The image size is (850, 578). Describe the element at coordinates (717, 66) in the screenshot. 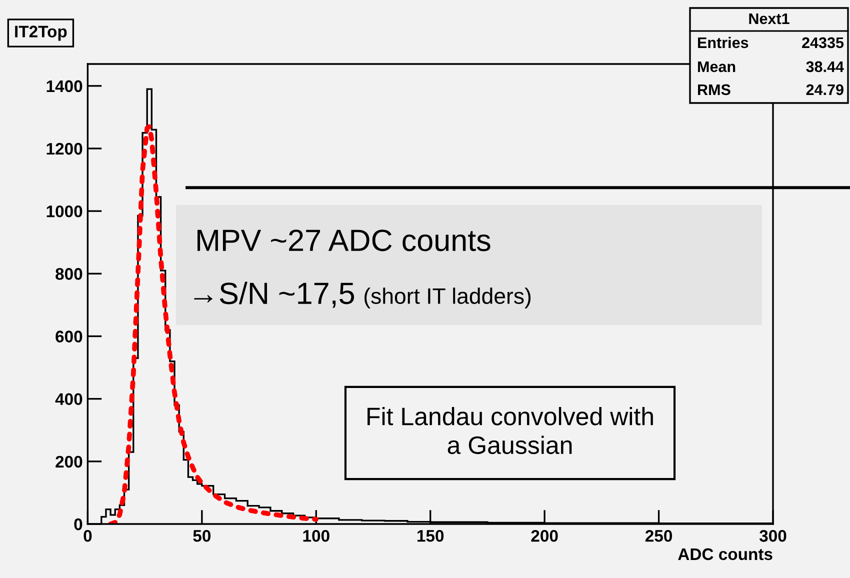

I see `annotation: Mean` at that location.